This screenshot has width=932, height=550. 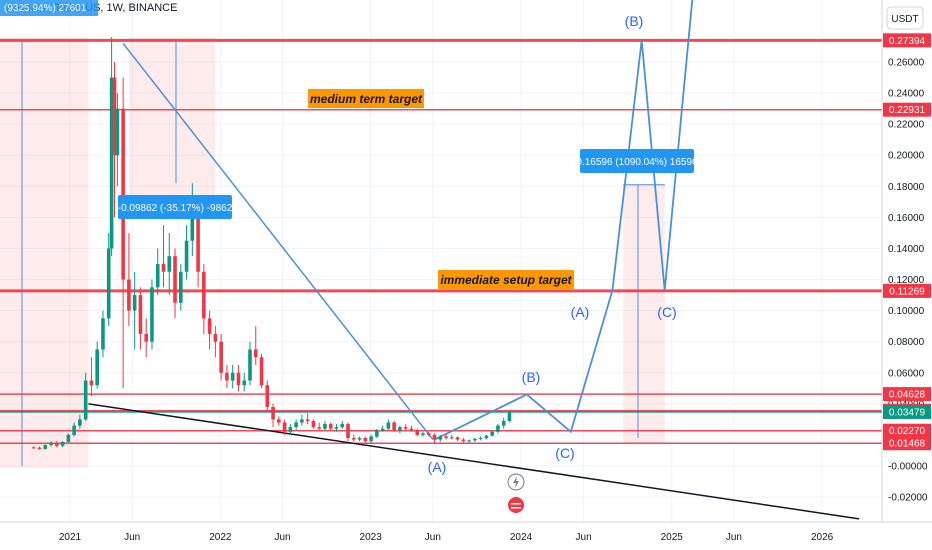 I want to click on price-level-badge-text: 0.22931, so click(x=907, y=110).